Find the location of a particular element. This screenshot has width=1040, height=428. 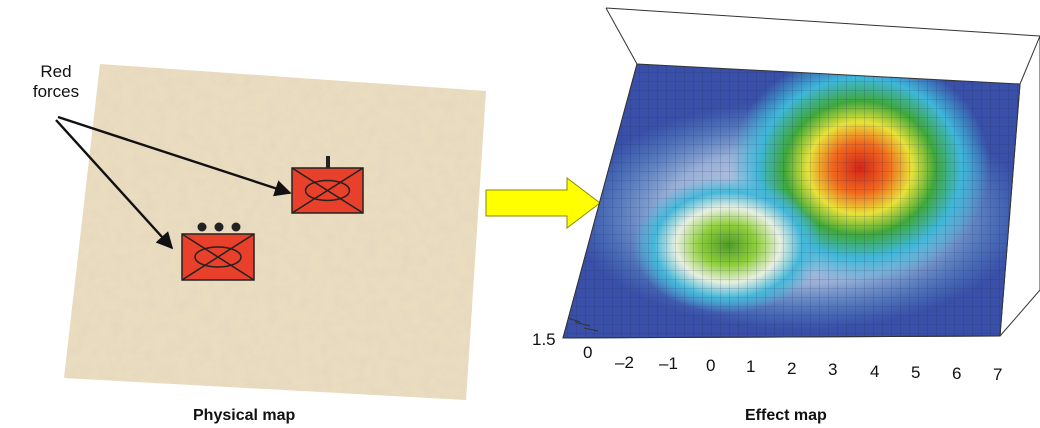

physical-map-caption: Physical map is located at coordinates (244, 416).